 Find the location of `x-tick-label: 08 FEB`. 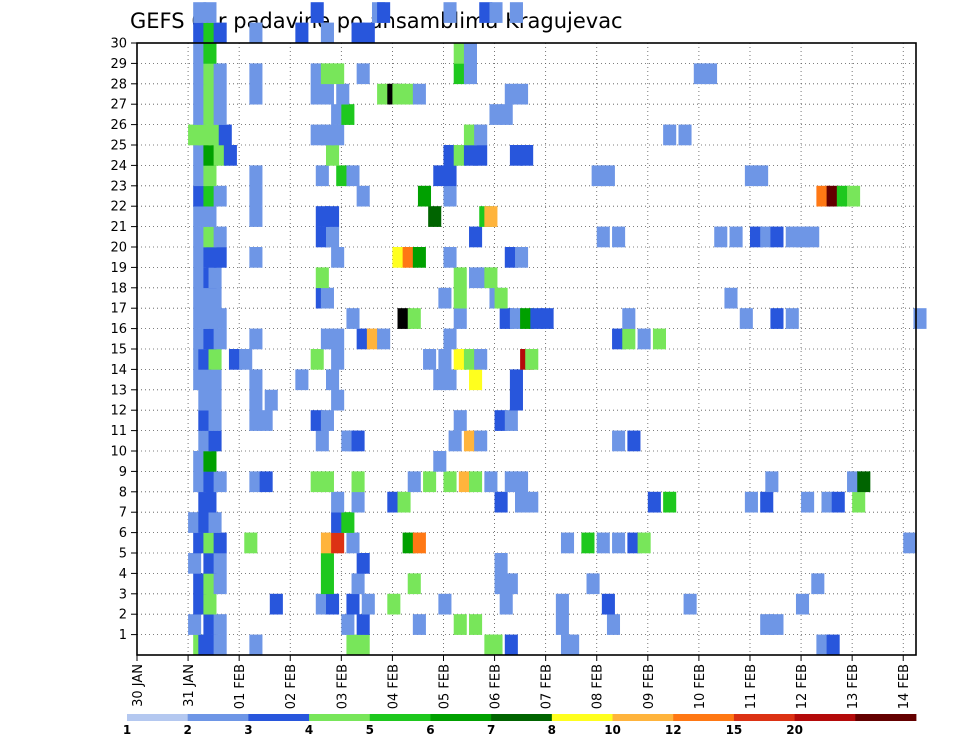

x-tick-label: 08 FEB is located at coordinates (598, 686).